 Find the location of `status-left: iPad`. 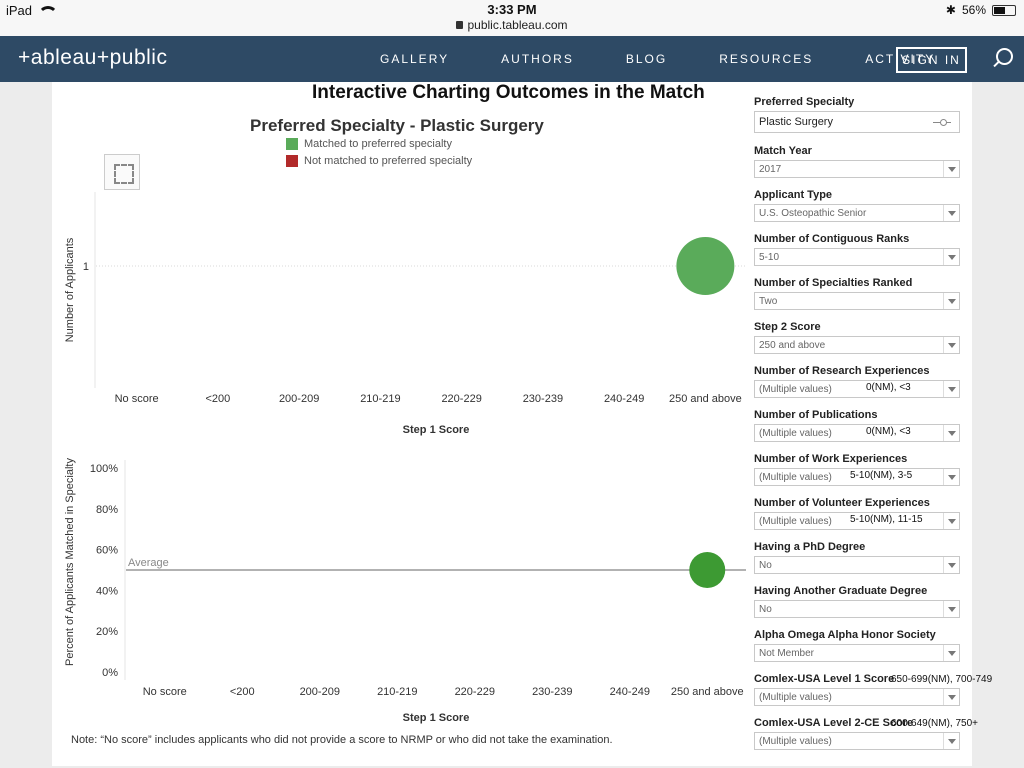

status-left: iPad is located at coordinates (32, 10).